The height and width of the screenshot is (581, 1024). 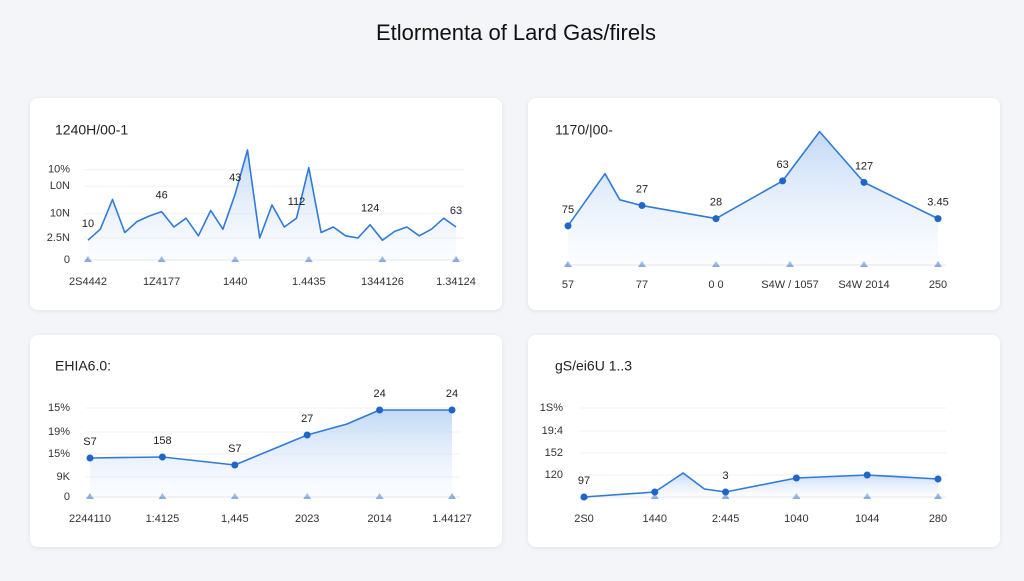 I want to click on y-tick-label: 19%, so click(x=59, y=432).